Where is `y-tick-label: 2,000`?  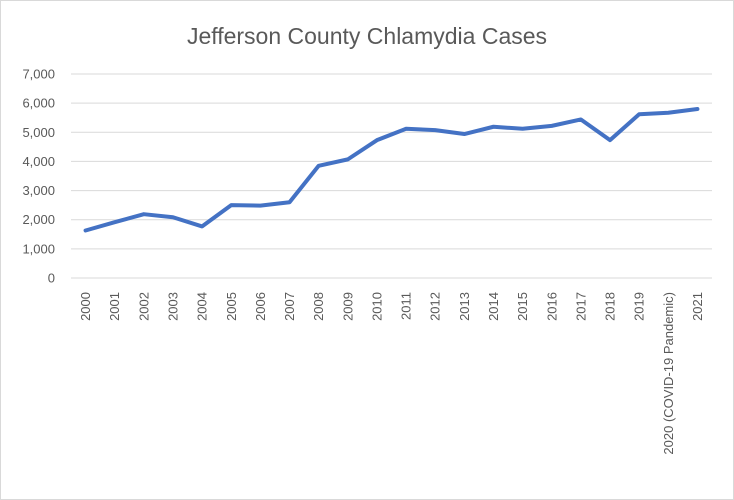 y-tick-label: 2,000 is located at coordinates (38, 219).